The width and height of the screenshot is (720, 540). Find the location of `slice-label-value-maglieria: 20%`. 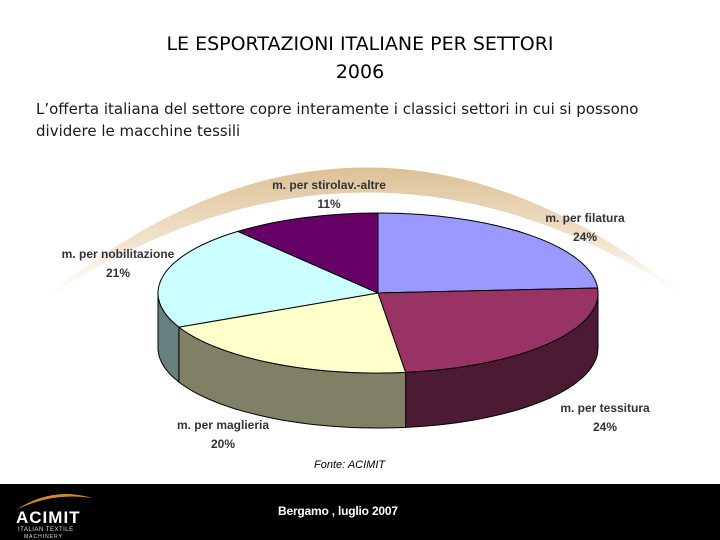

slice-label-value-maglieria: 20% is located at coordinates (223, 444).